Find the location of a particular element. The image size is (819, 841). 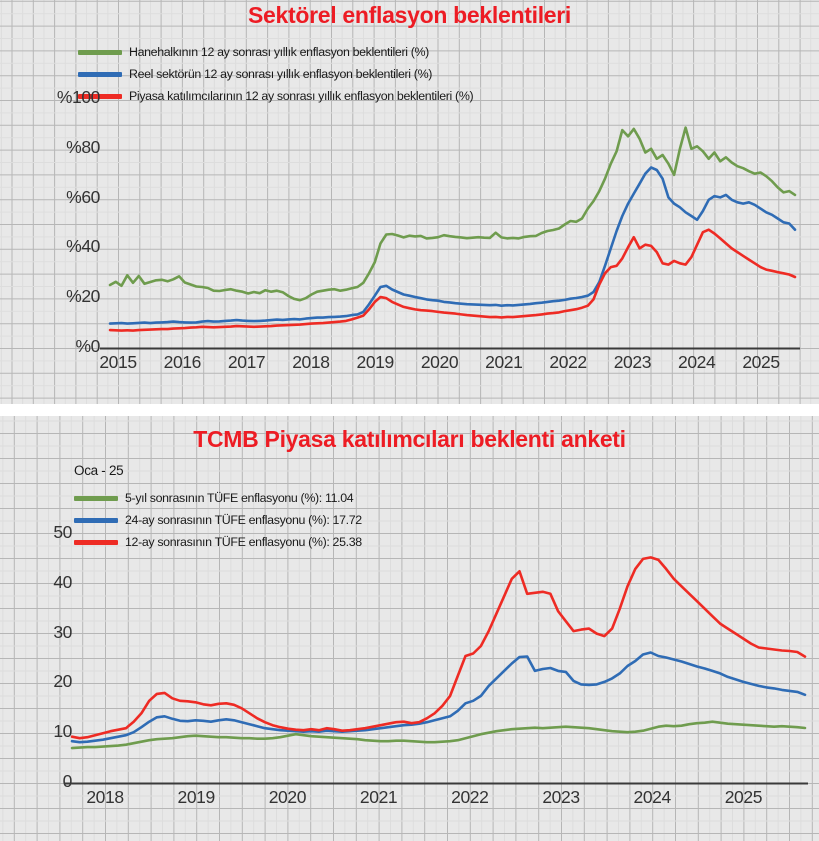

y-tick-label: %100 is located at coordinates (78, 97).